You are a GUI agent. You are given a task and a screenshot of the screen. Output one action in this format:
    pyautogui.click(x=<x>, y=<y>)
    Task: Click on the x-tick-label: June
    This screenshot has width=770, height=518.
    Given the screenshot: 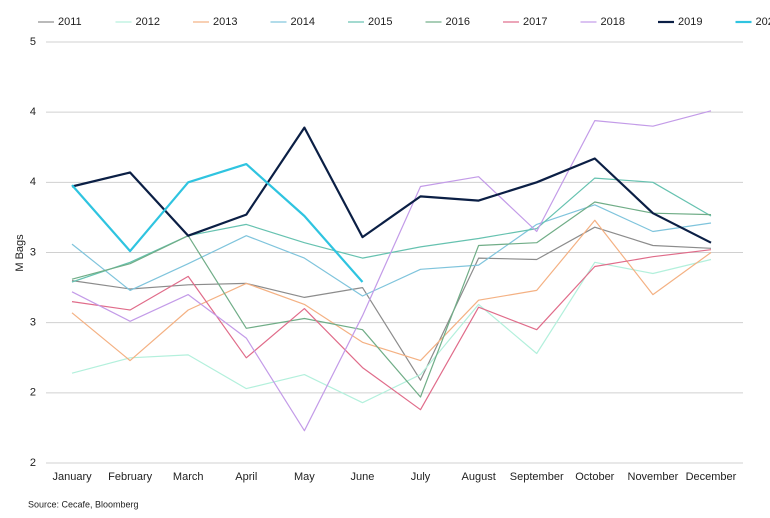 What is the action you would take?
    pyautogui.click(x=363, y=477)
    